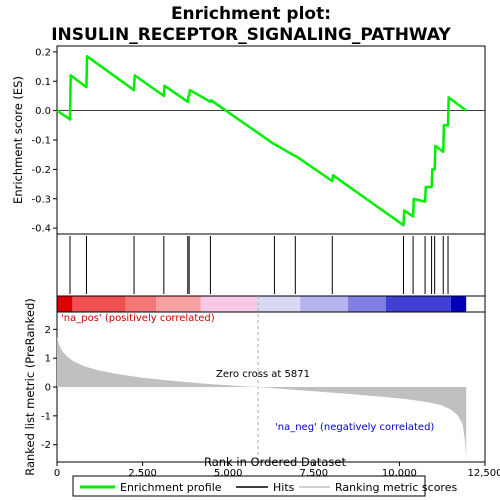 The width and height of the screenshot is (500, 500). Describe the element at coordinates (275, 462) in the screenshot. I see `x-axis-label: Rank in Ordered Dataset` at that location.